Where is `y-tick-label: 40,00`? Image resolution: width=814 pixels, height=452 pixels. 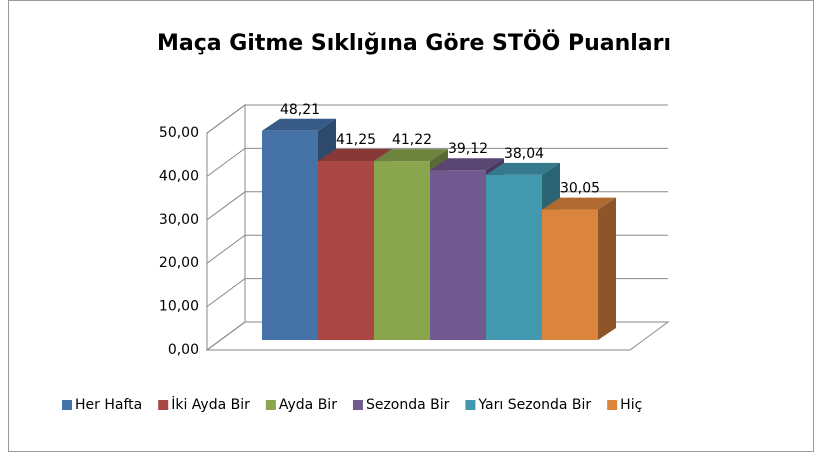 y-tick-label: 40,00 is located at coordinates (179, 176).